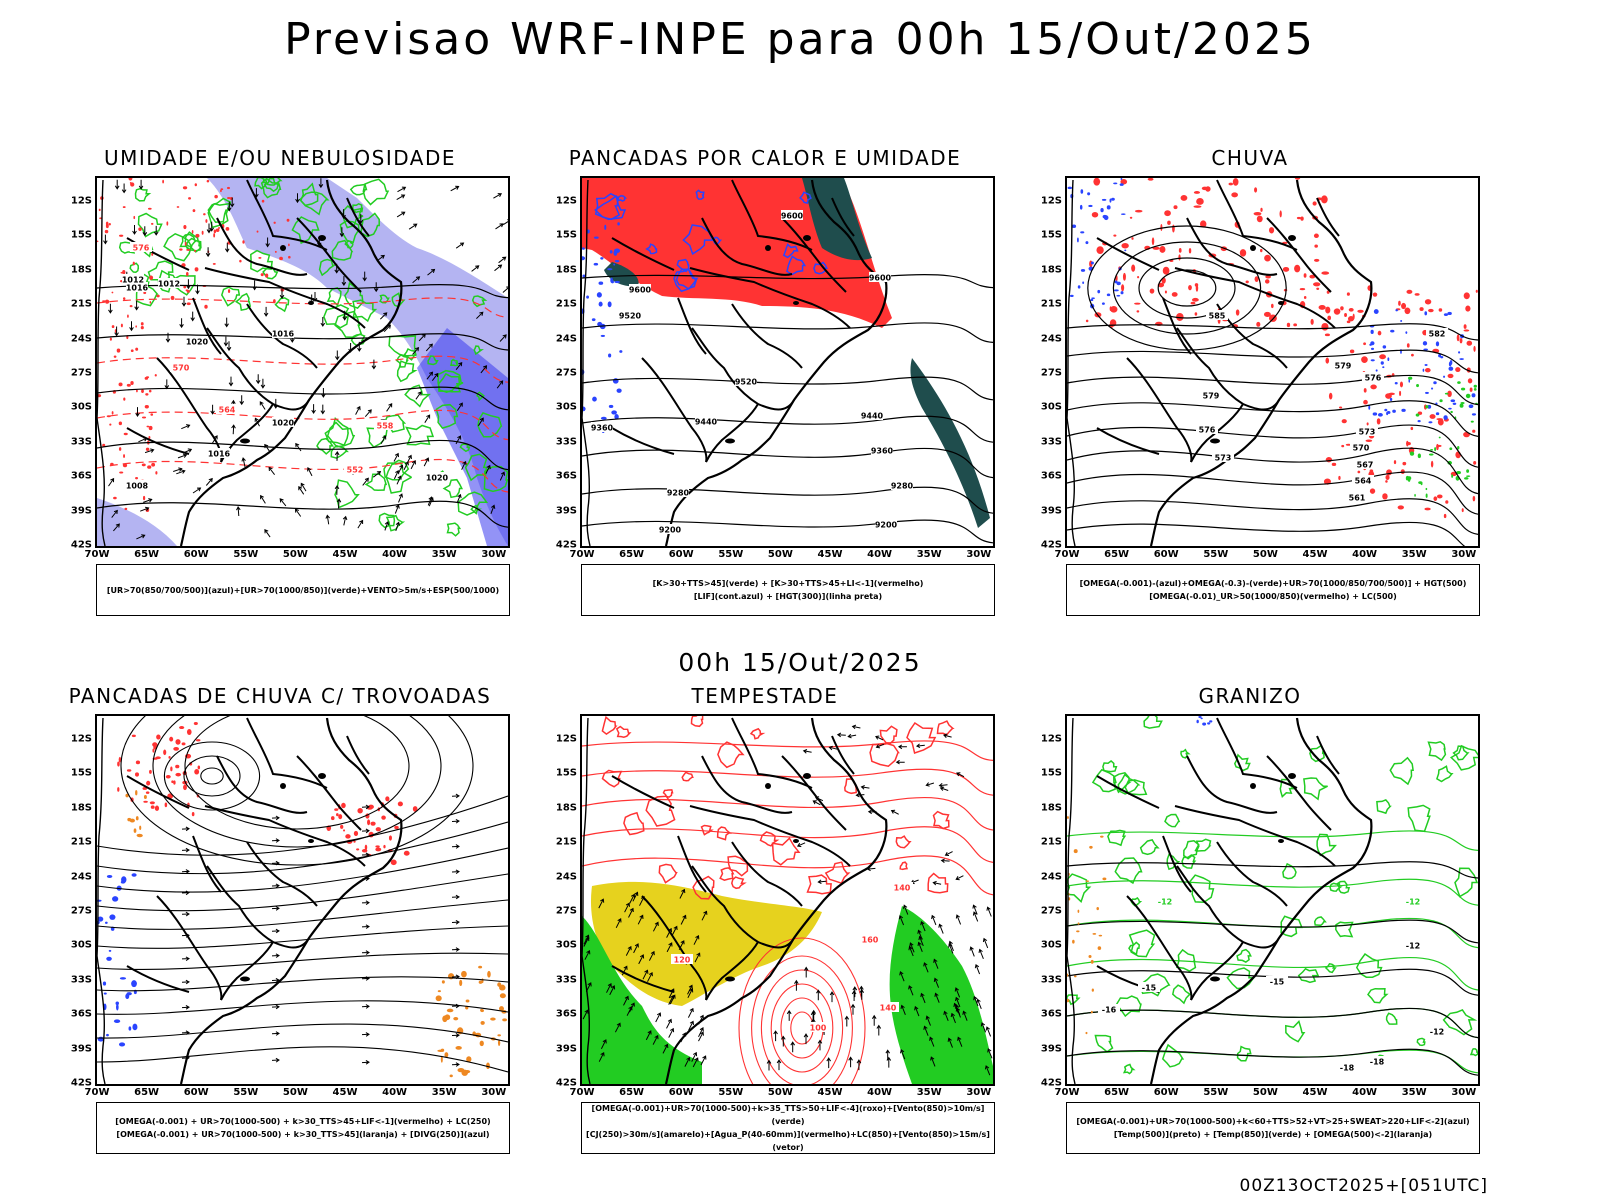 This screenshot has height=1200, width=1600. What do you see at coordinates (1464, 1092) in the screenshot?
I see `lon-tick-label: 30W` at bounding box center [1464, 1092].